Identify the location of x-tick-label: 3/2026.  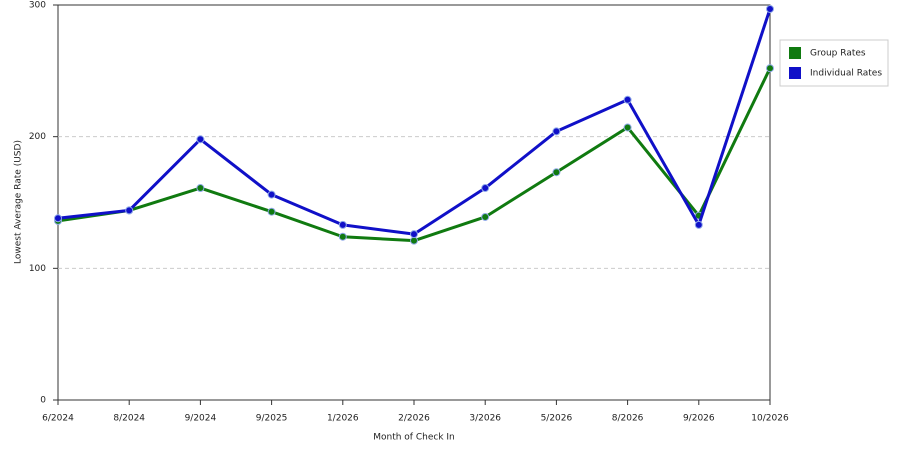
(485, 419).